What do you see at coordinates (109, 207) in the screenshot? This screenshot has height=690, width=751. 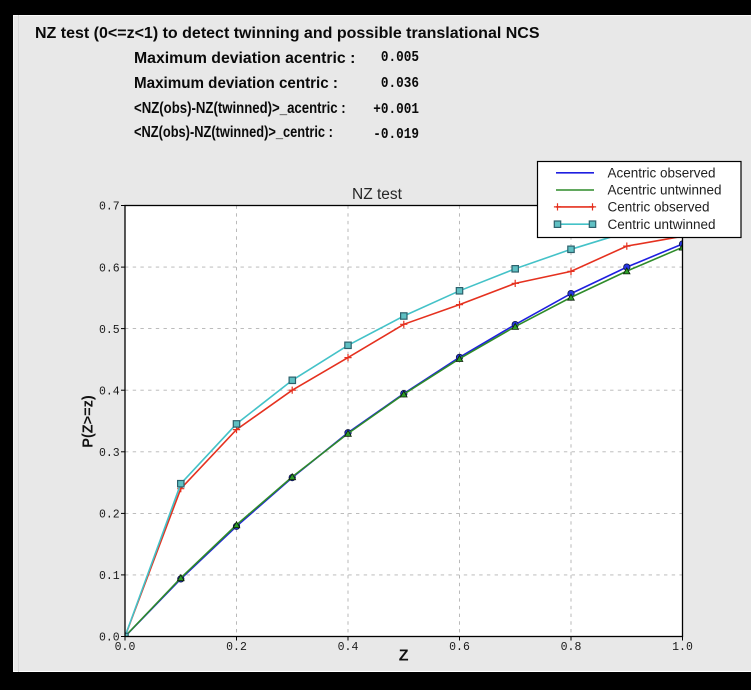 I see `svg-text: 0.7` at bounding box center [109, 207].